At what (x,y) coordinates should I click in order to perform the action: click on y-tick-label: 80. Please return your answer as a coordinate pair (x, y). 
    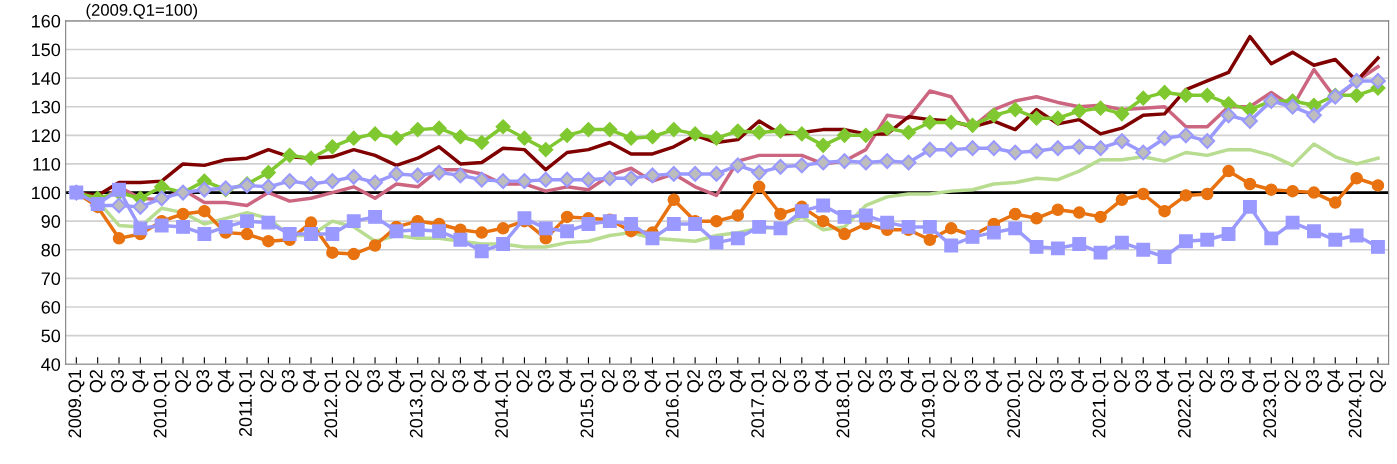
    Looking at the image, I should click on (51, 250).